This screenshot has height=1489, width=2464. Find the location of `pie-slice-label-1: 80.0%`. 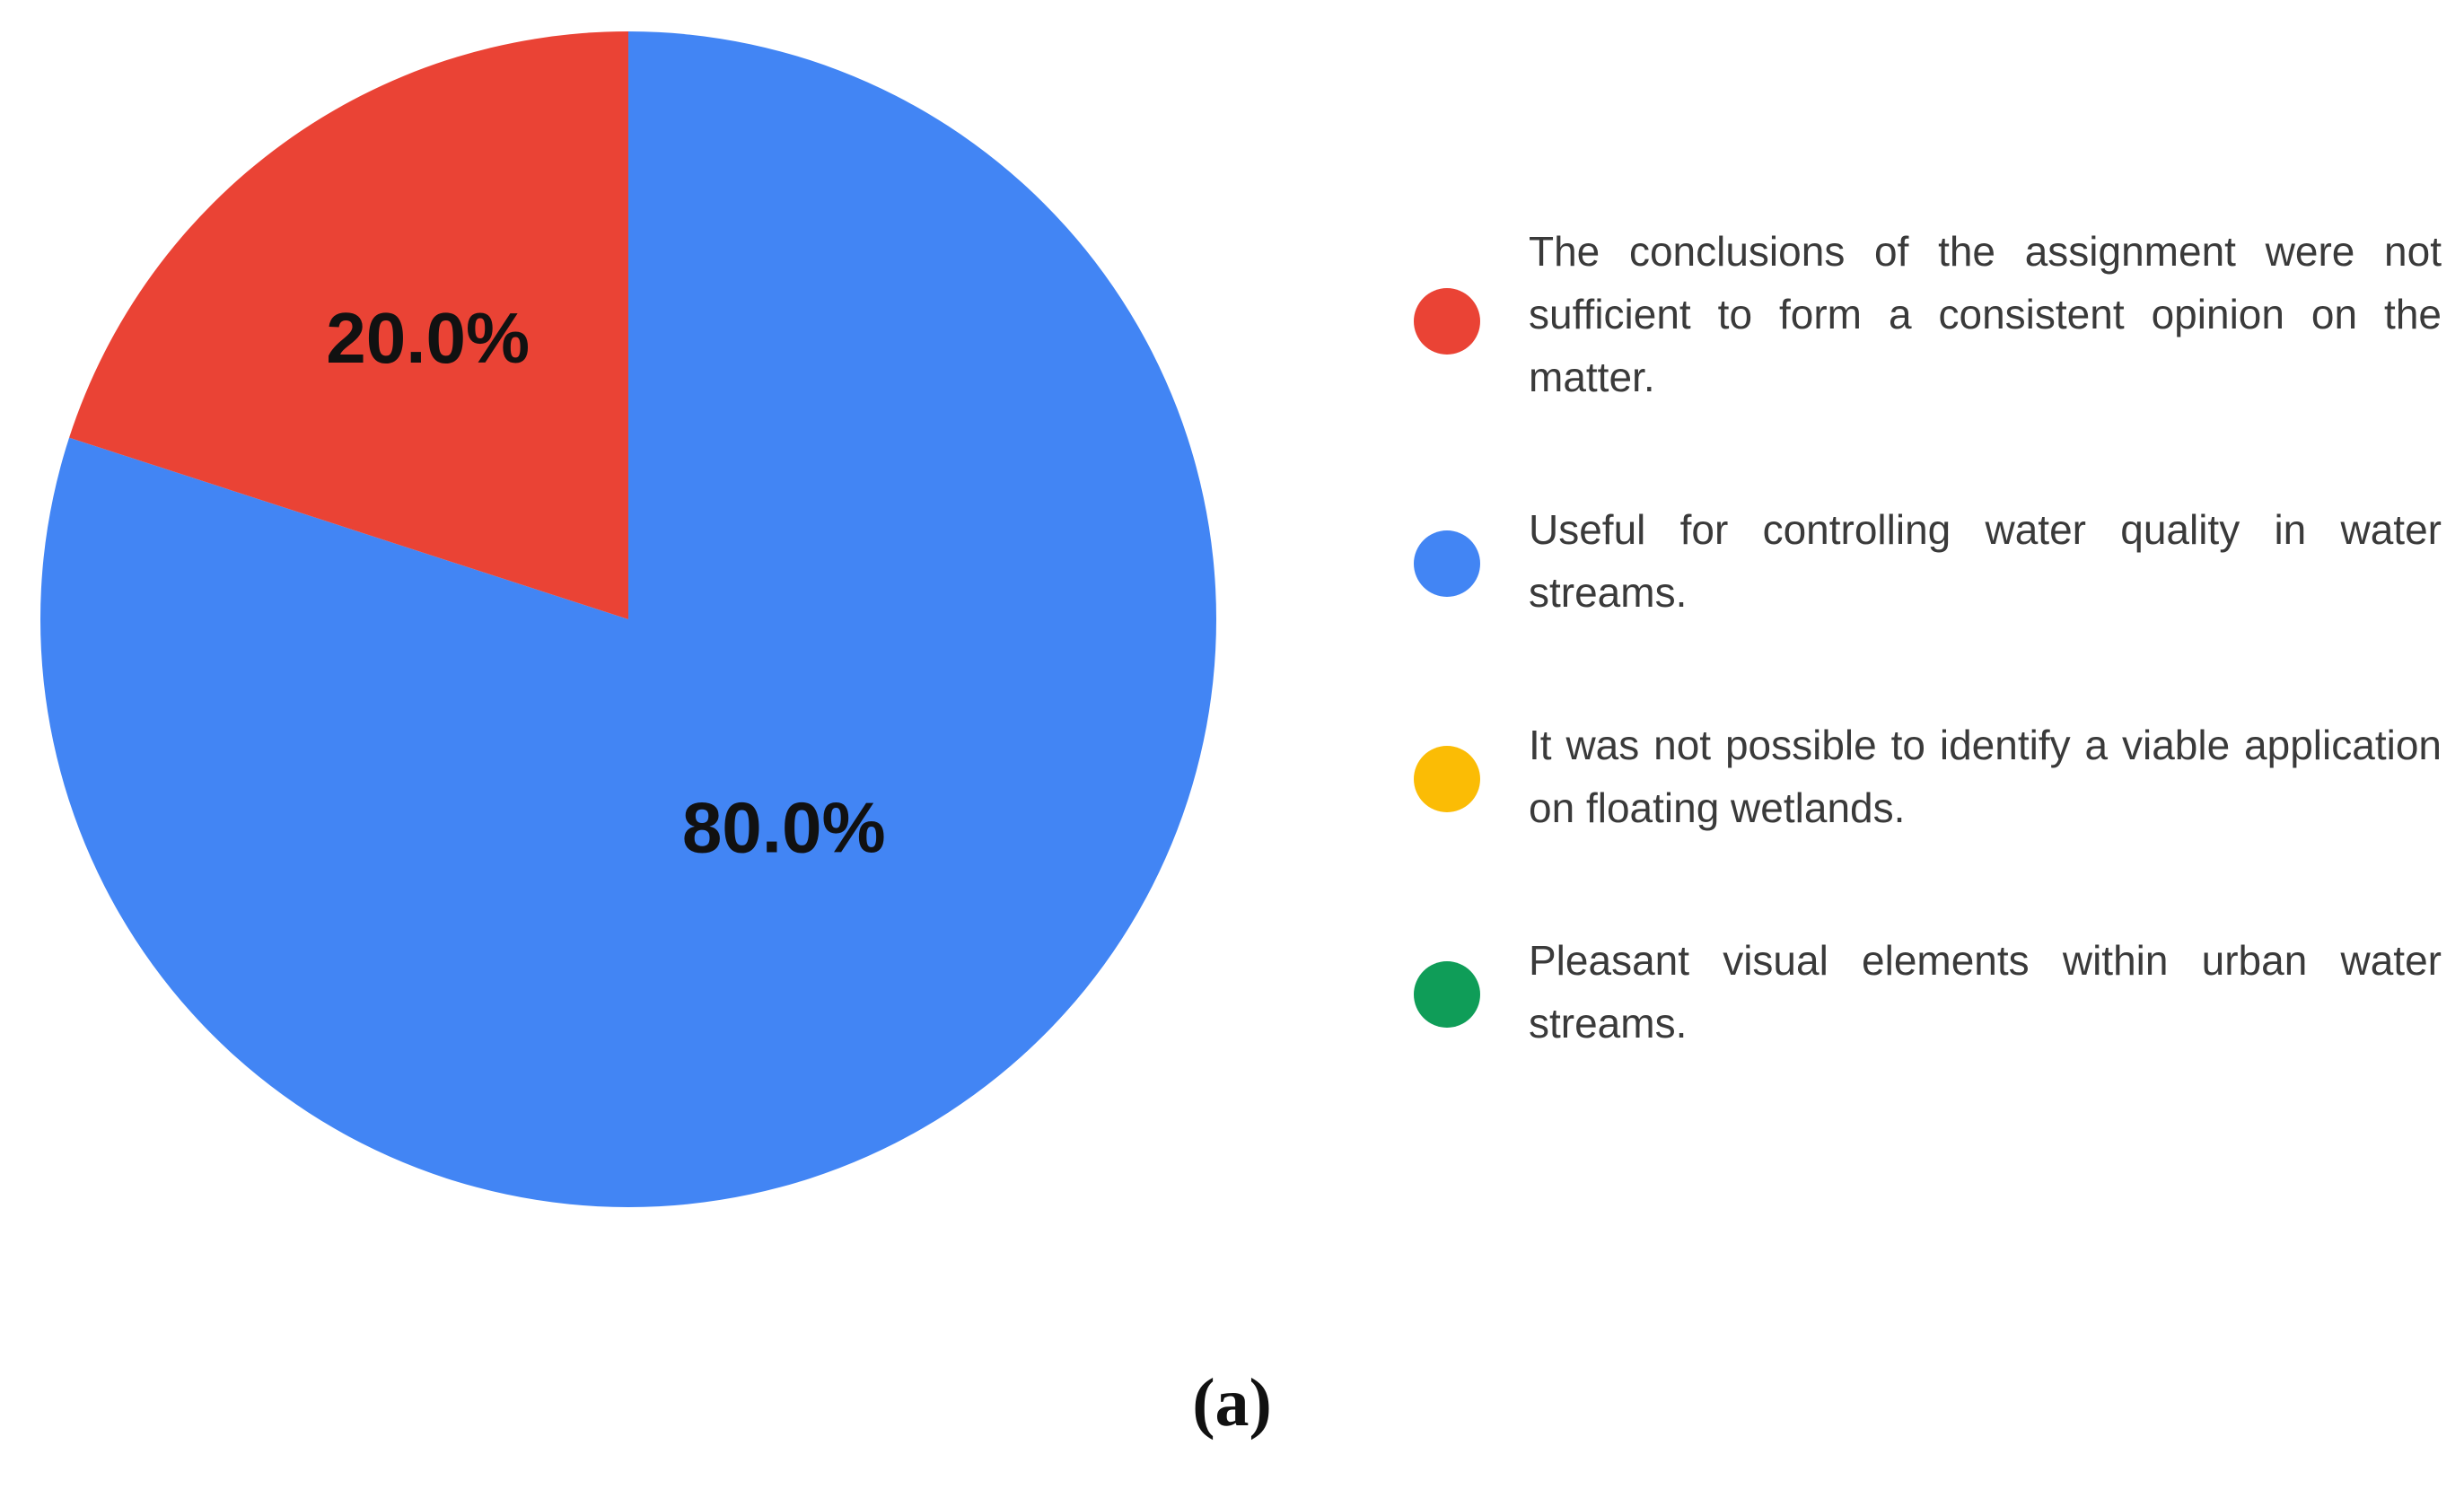

pie-slice-label-1: 80.0% is located at coordinates (784, 828).